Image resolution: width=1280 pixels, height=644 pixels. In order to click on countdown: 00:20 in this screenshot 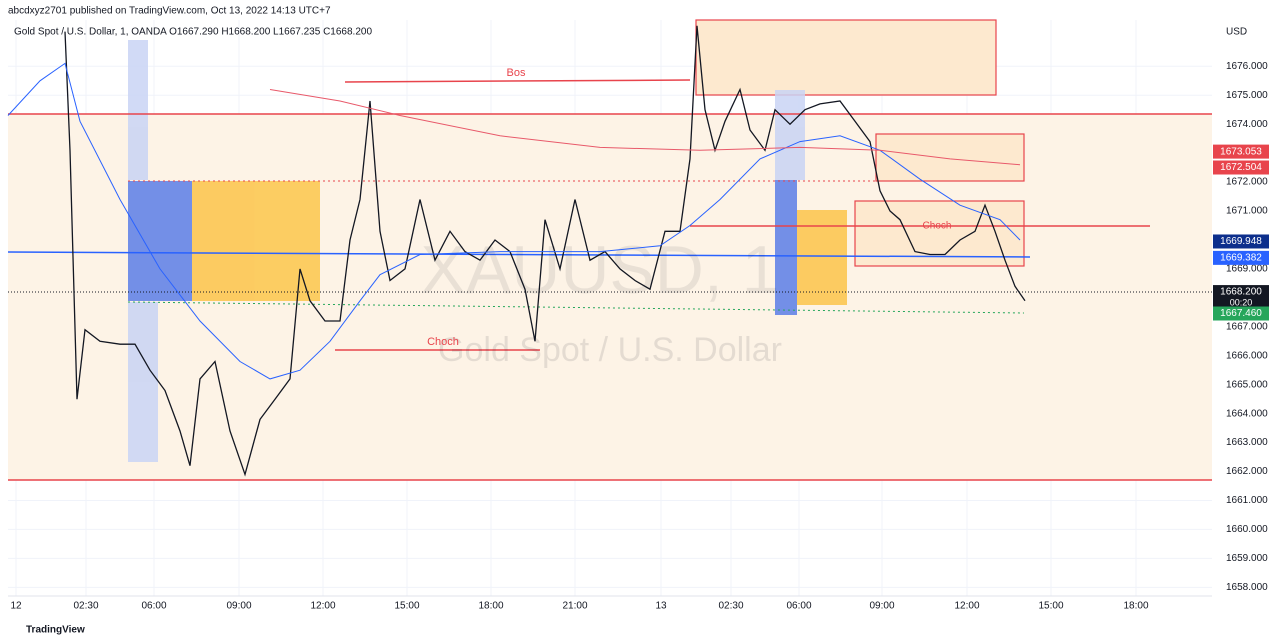, I will do `click(1241, 302)`.